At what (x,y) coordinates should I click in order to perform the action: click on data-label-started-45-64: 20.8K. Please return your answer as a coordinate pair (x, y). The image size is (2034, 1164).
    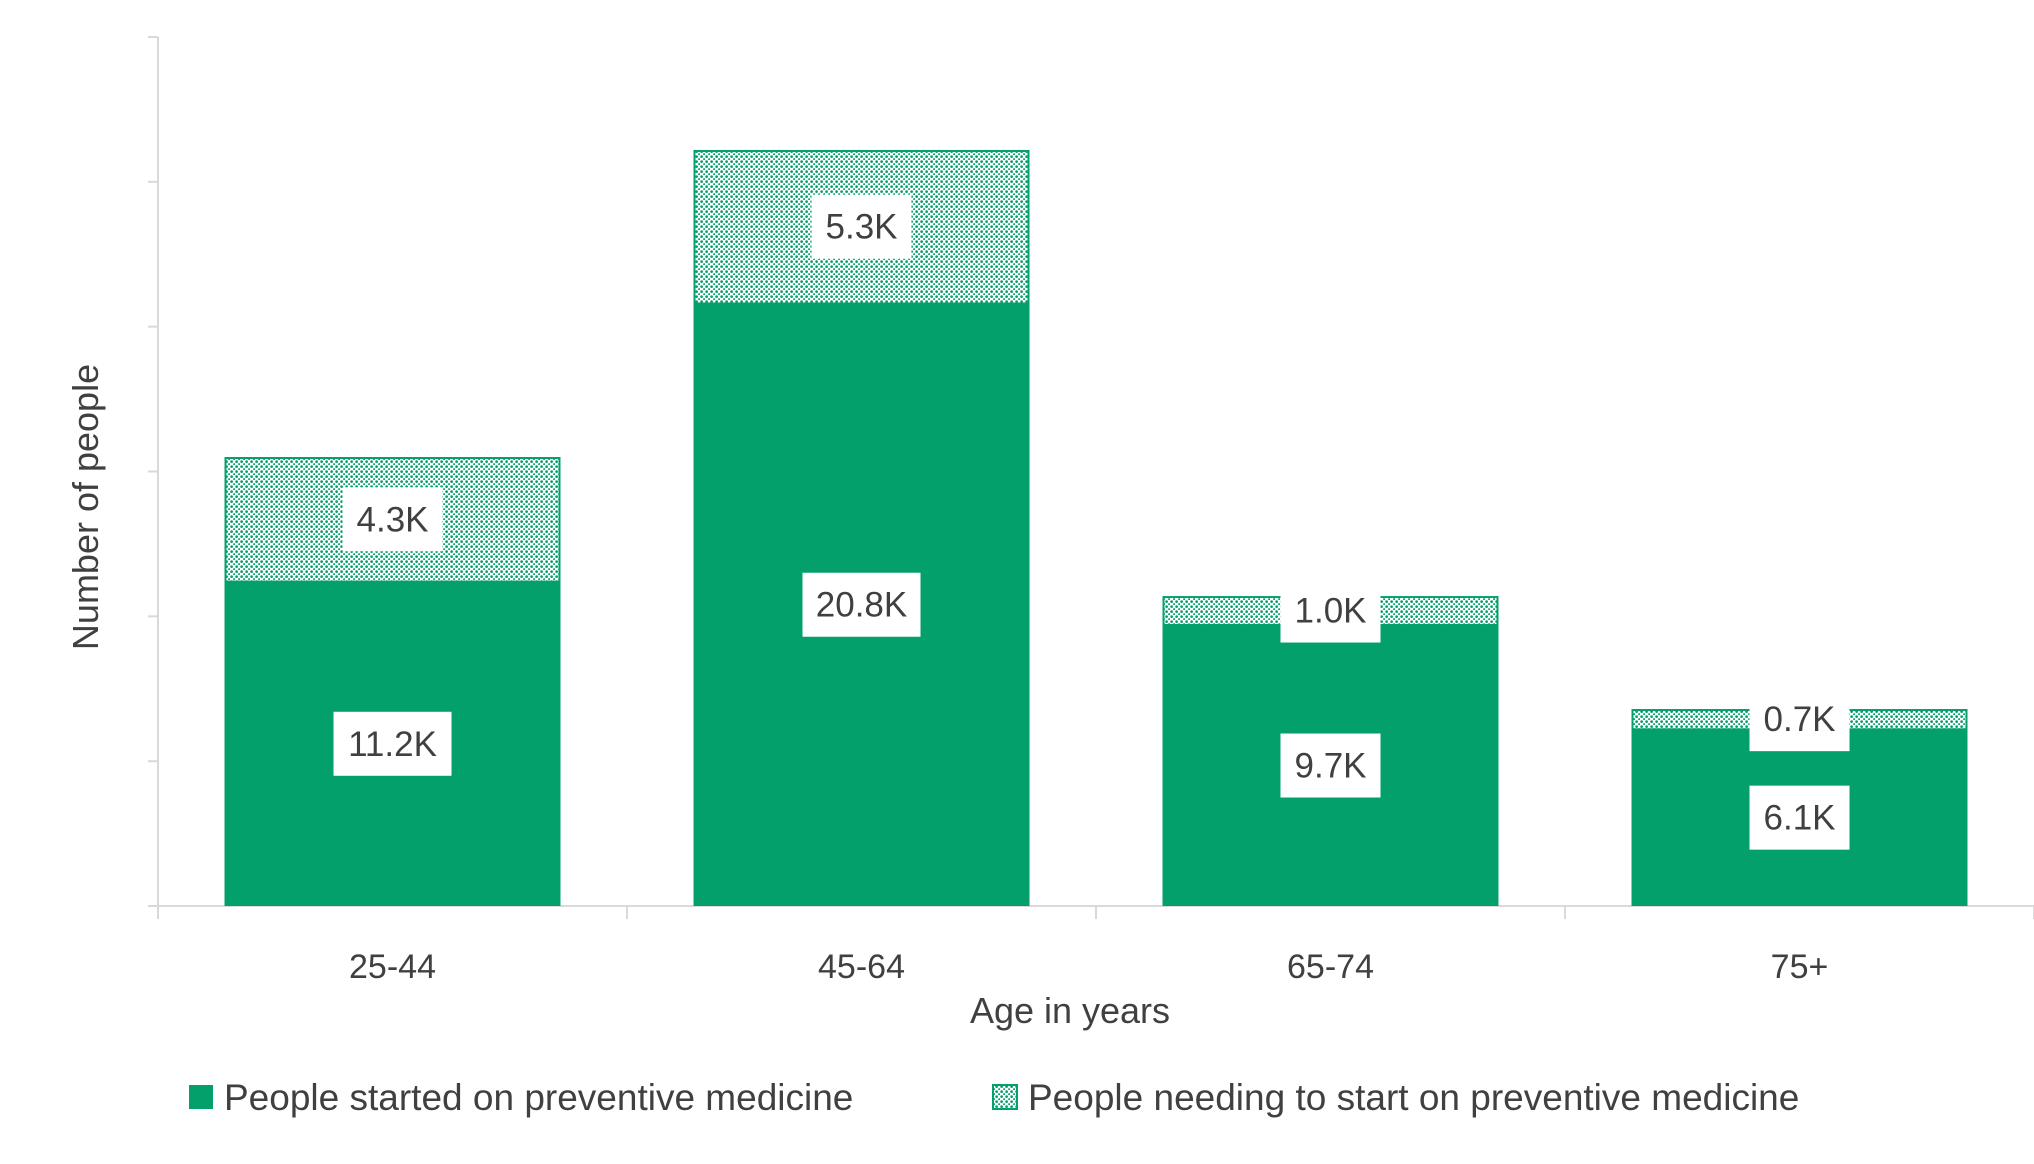
    Looking at the image, I should click on (861, 604).